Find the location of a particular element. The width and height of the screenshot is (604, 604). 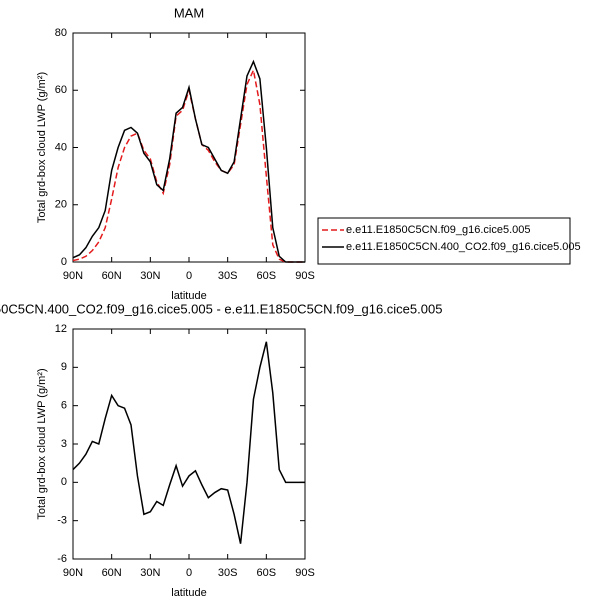

y-tick-label: -3 is located at coordinates (62, 521).